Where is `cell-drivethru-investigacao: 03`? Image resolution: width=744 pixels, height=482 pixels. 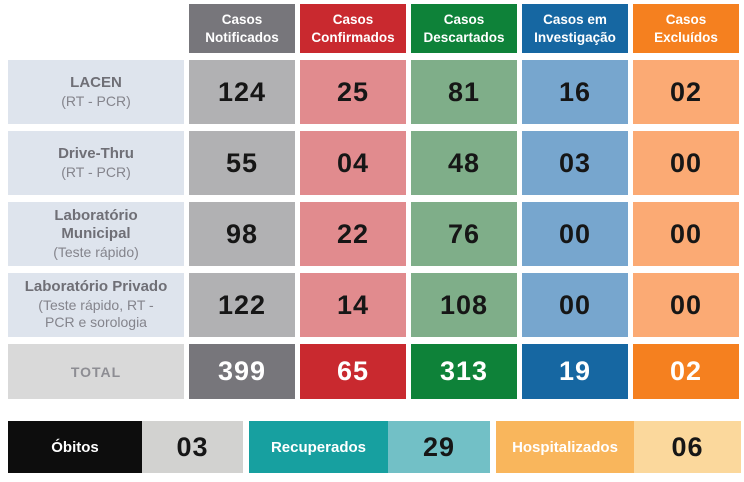
cell-drivethru-investigacao: 03 is located at coordinates (575, 163).